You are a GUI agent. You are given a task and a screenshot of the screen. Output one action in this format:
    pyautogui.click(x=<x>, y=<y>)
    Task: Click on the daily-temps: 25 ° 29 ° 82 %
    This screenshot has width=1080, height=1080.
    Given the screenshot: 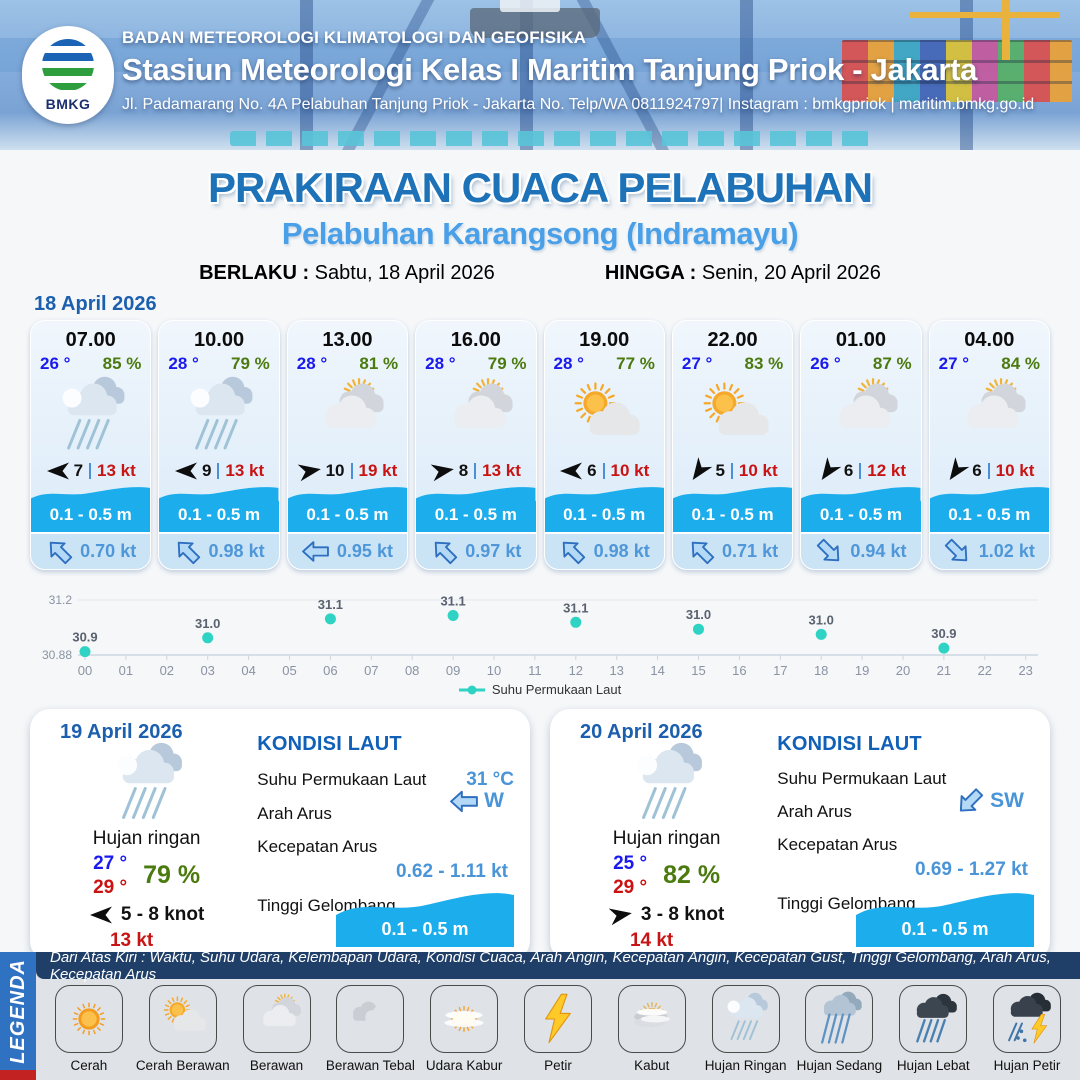 What is the action you would take?
    pyautogui.click(x=666, y=876)
    